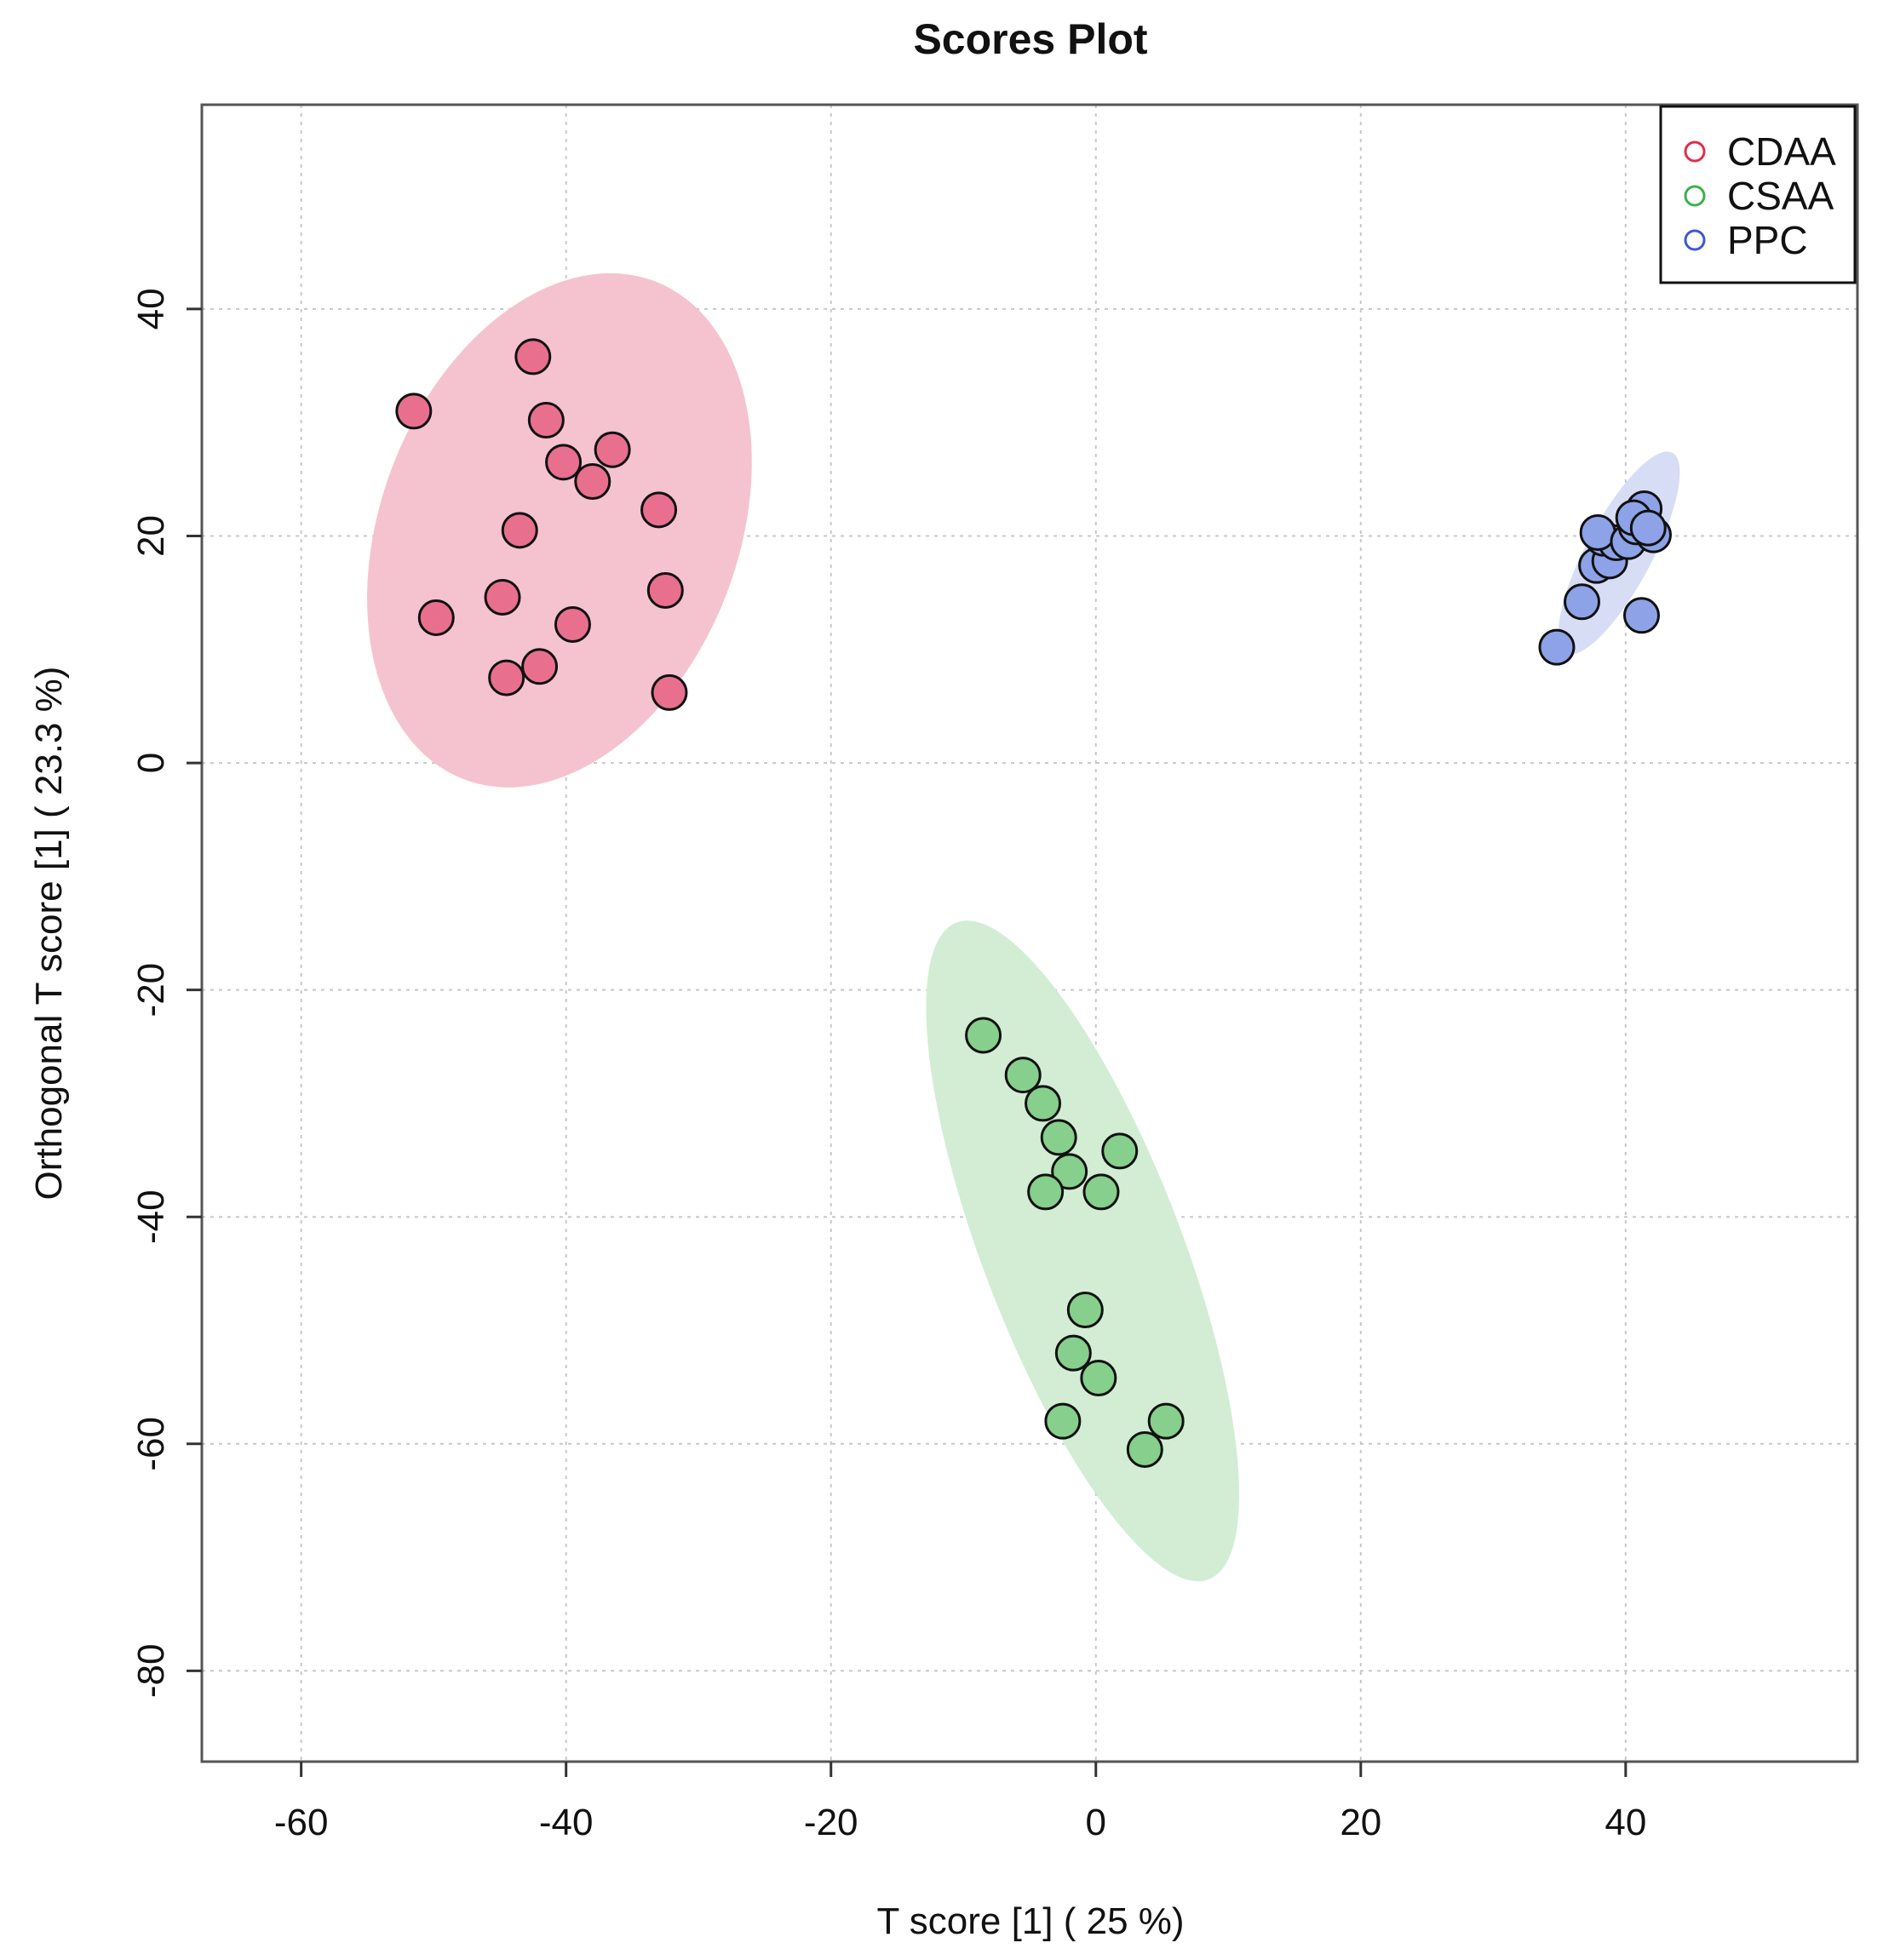 The image size is (1883, 1960). What do you see at coordinates (1695, 151) in the screenshot?
I see `cdaa-legend-marker` at bounding box center [1695, 151].